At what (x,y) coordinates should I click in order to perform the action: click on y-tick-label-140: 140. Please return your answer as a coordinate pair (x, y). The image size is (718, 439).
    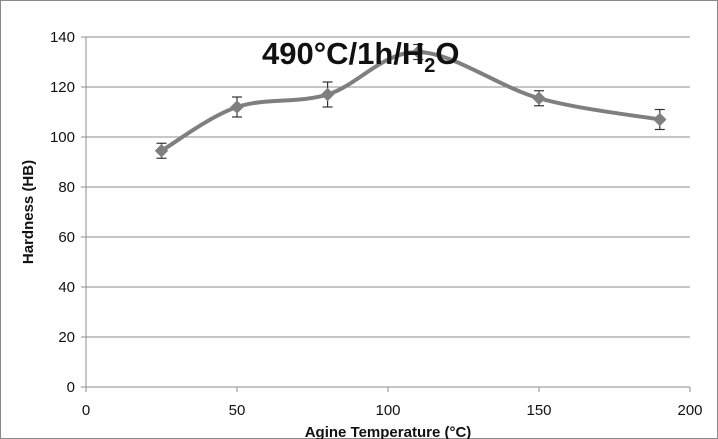
    Looking at the image, I should click on (62, 37).